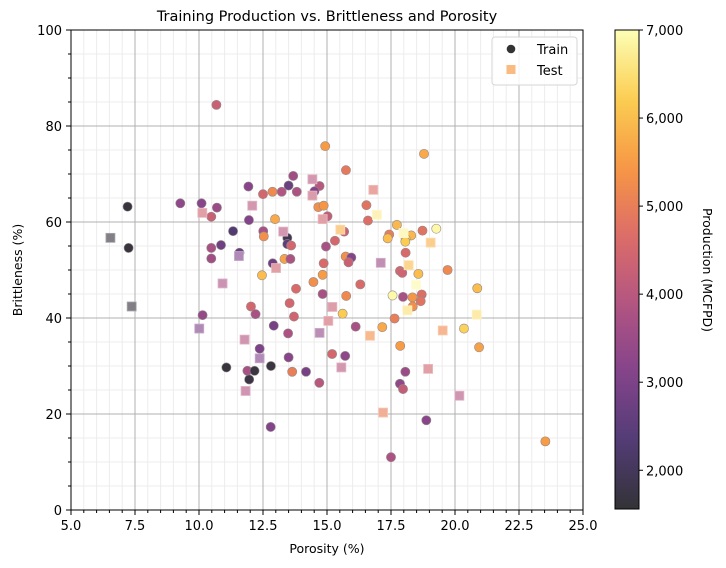 This screenshot has width=726, height=568. What do you see at coordinates (53, 127) in the screenshot?
I see `y-tick-label: 80` at bounding box center [53, 127].